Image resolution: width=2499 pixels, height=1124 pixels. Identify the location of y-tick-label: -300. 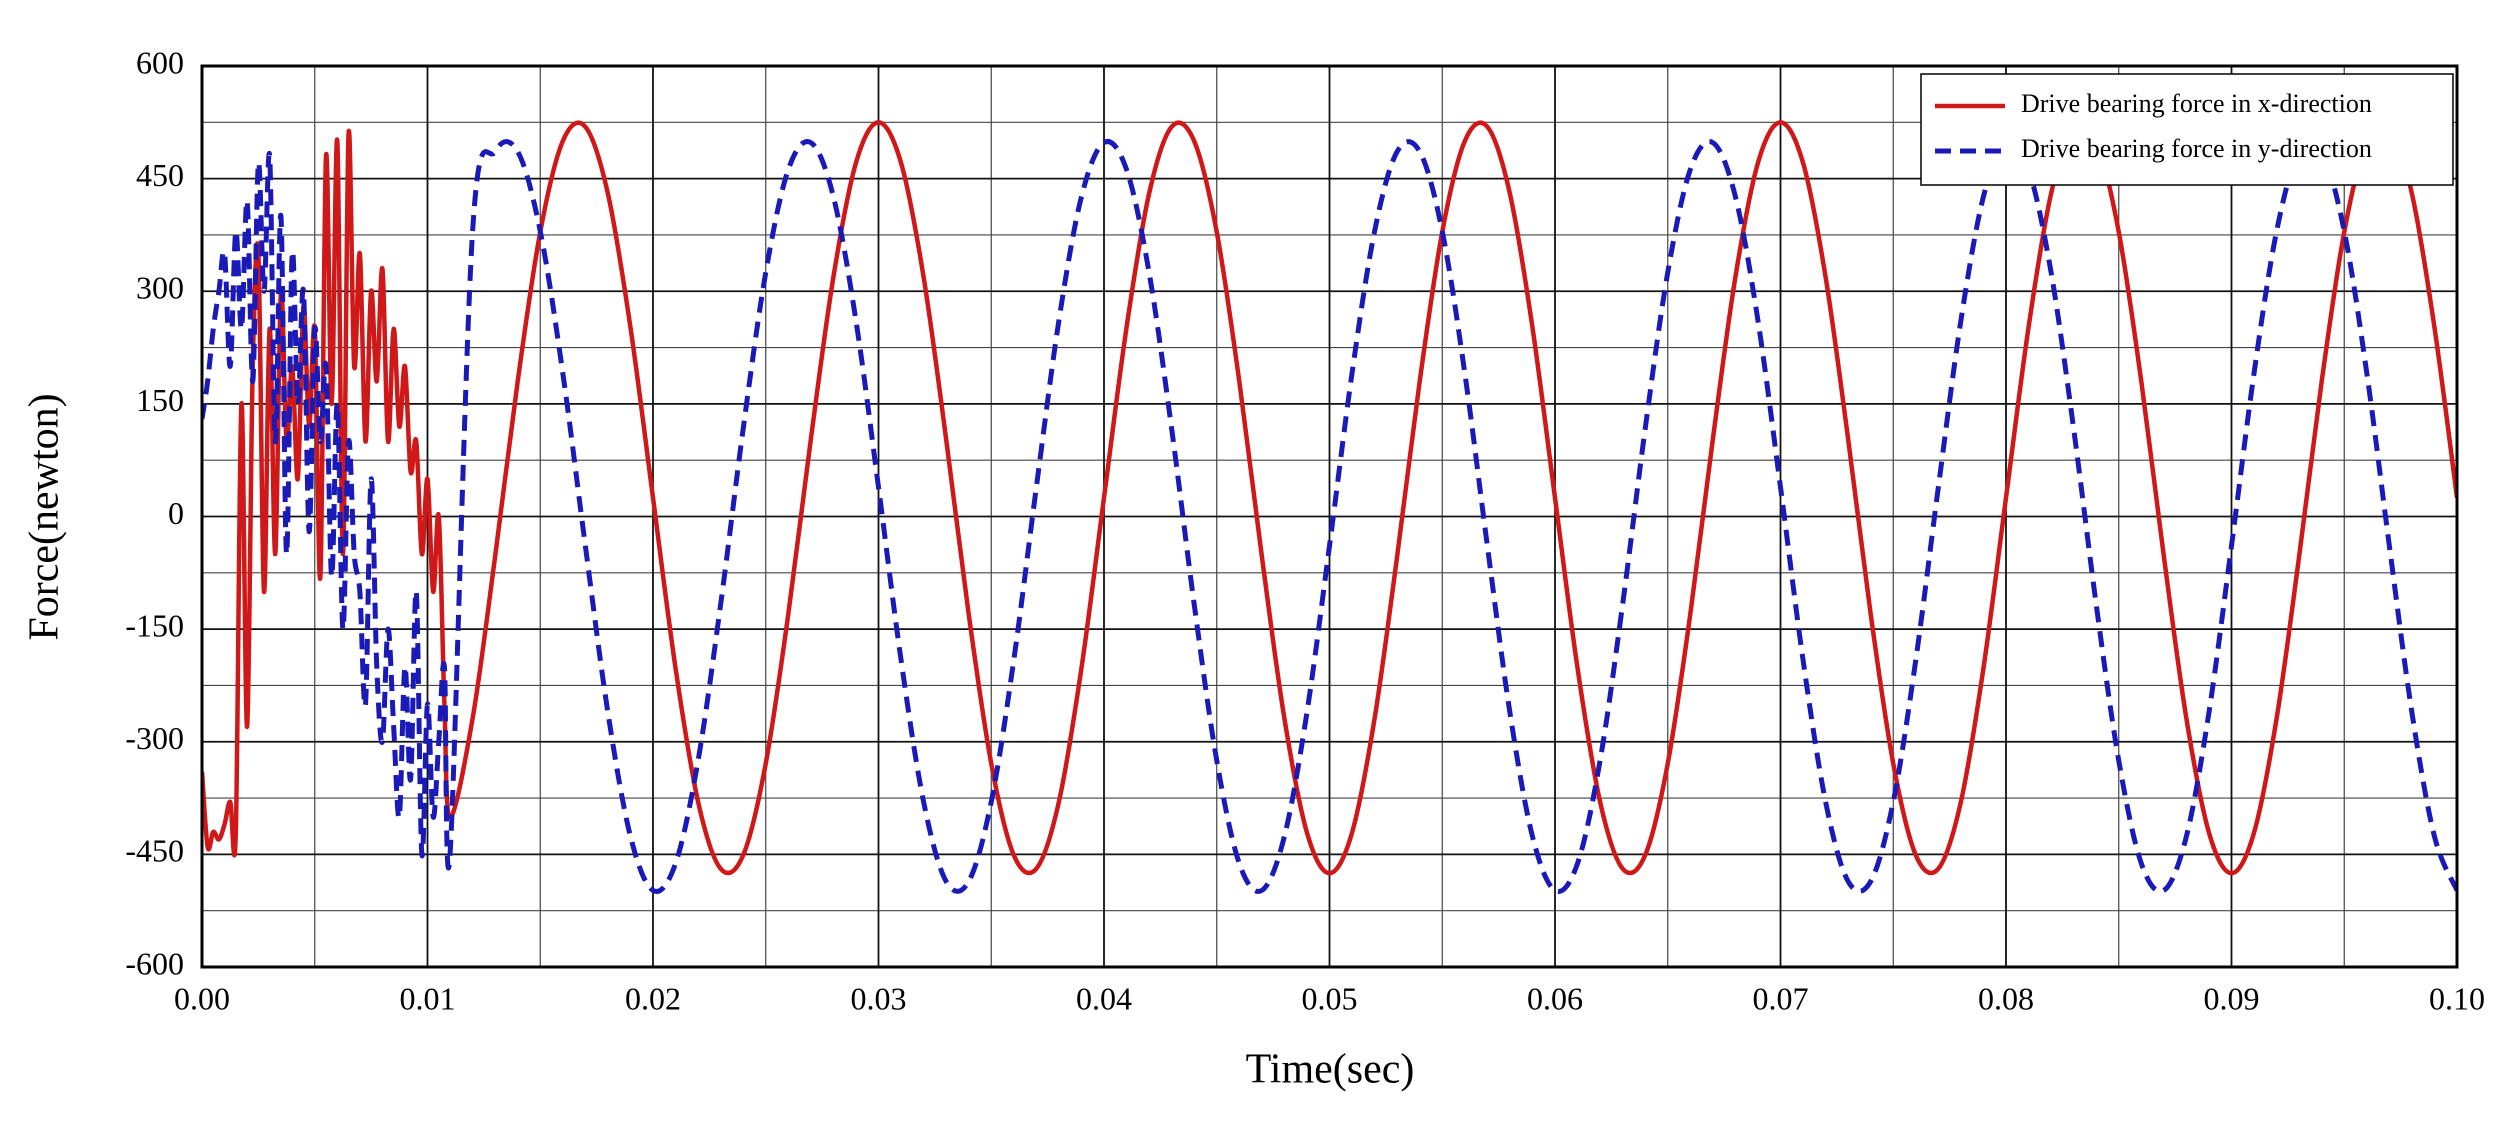
(154, 738).